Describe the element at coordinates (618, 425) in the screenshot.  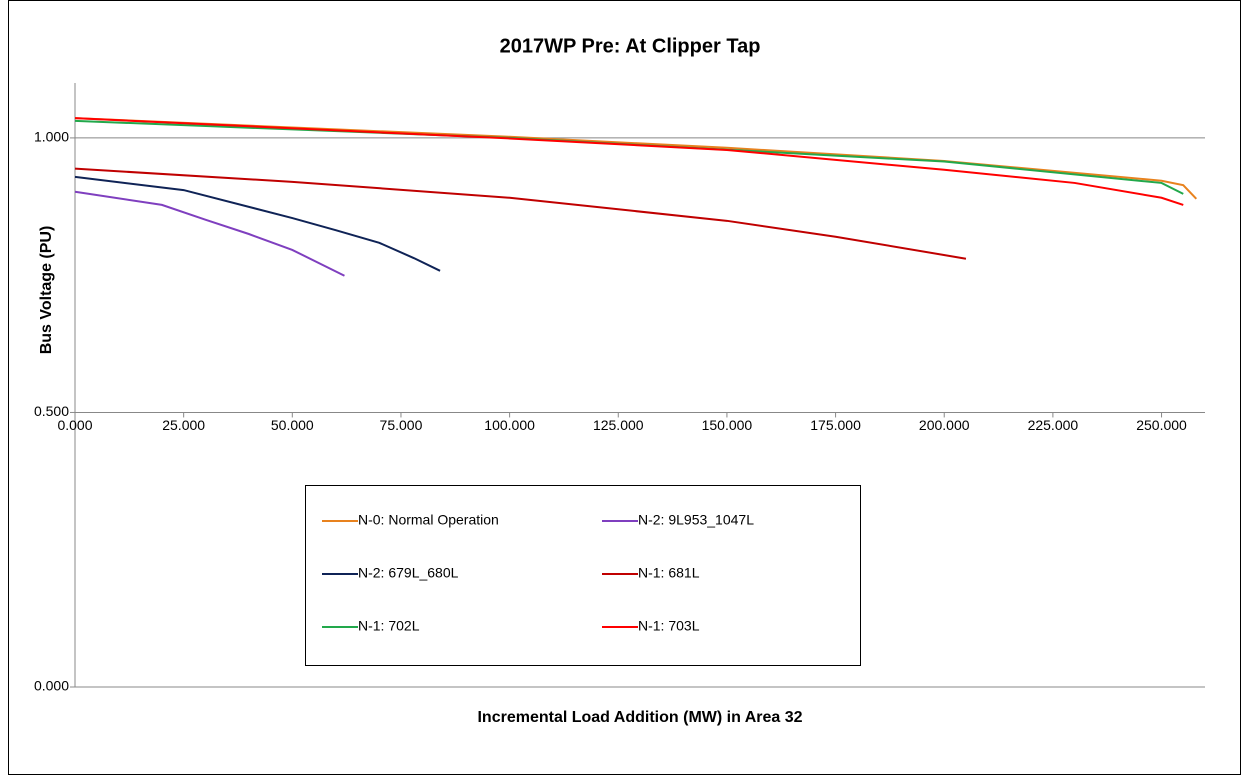
I see `x-tick-label: 125.000` at that location.